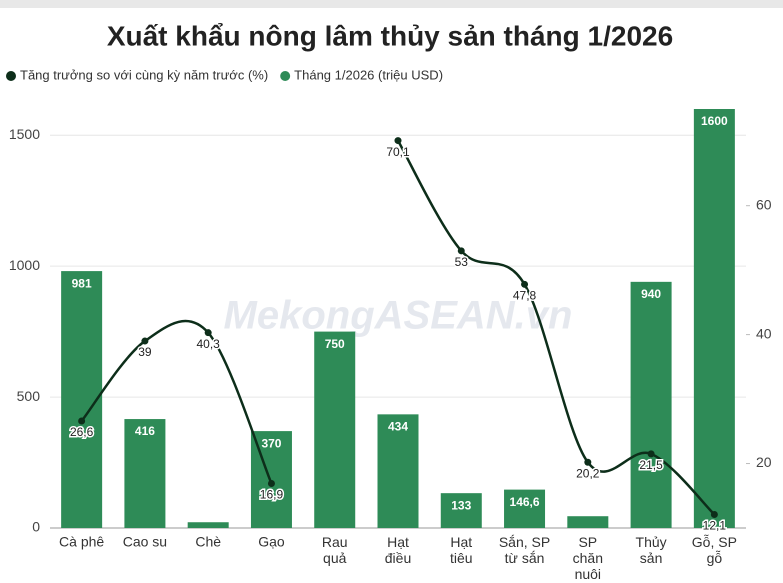 Image resolution: width=783 pixels, height=583 pixels. I want to click on bar-value-label: 981, so click(82, 283).